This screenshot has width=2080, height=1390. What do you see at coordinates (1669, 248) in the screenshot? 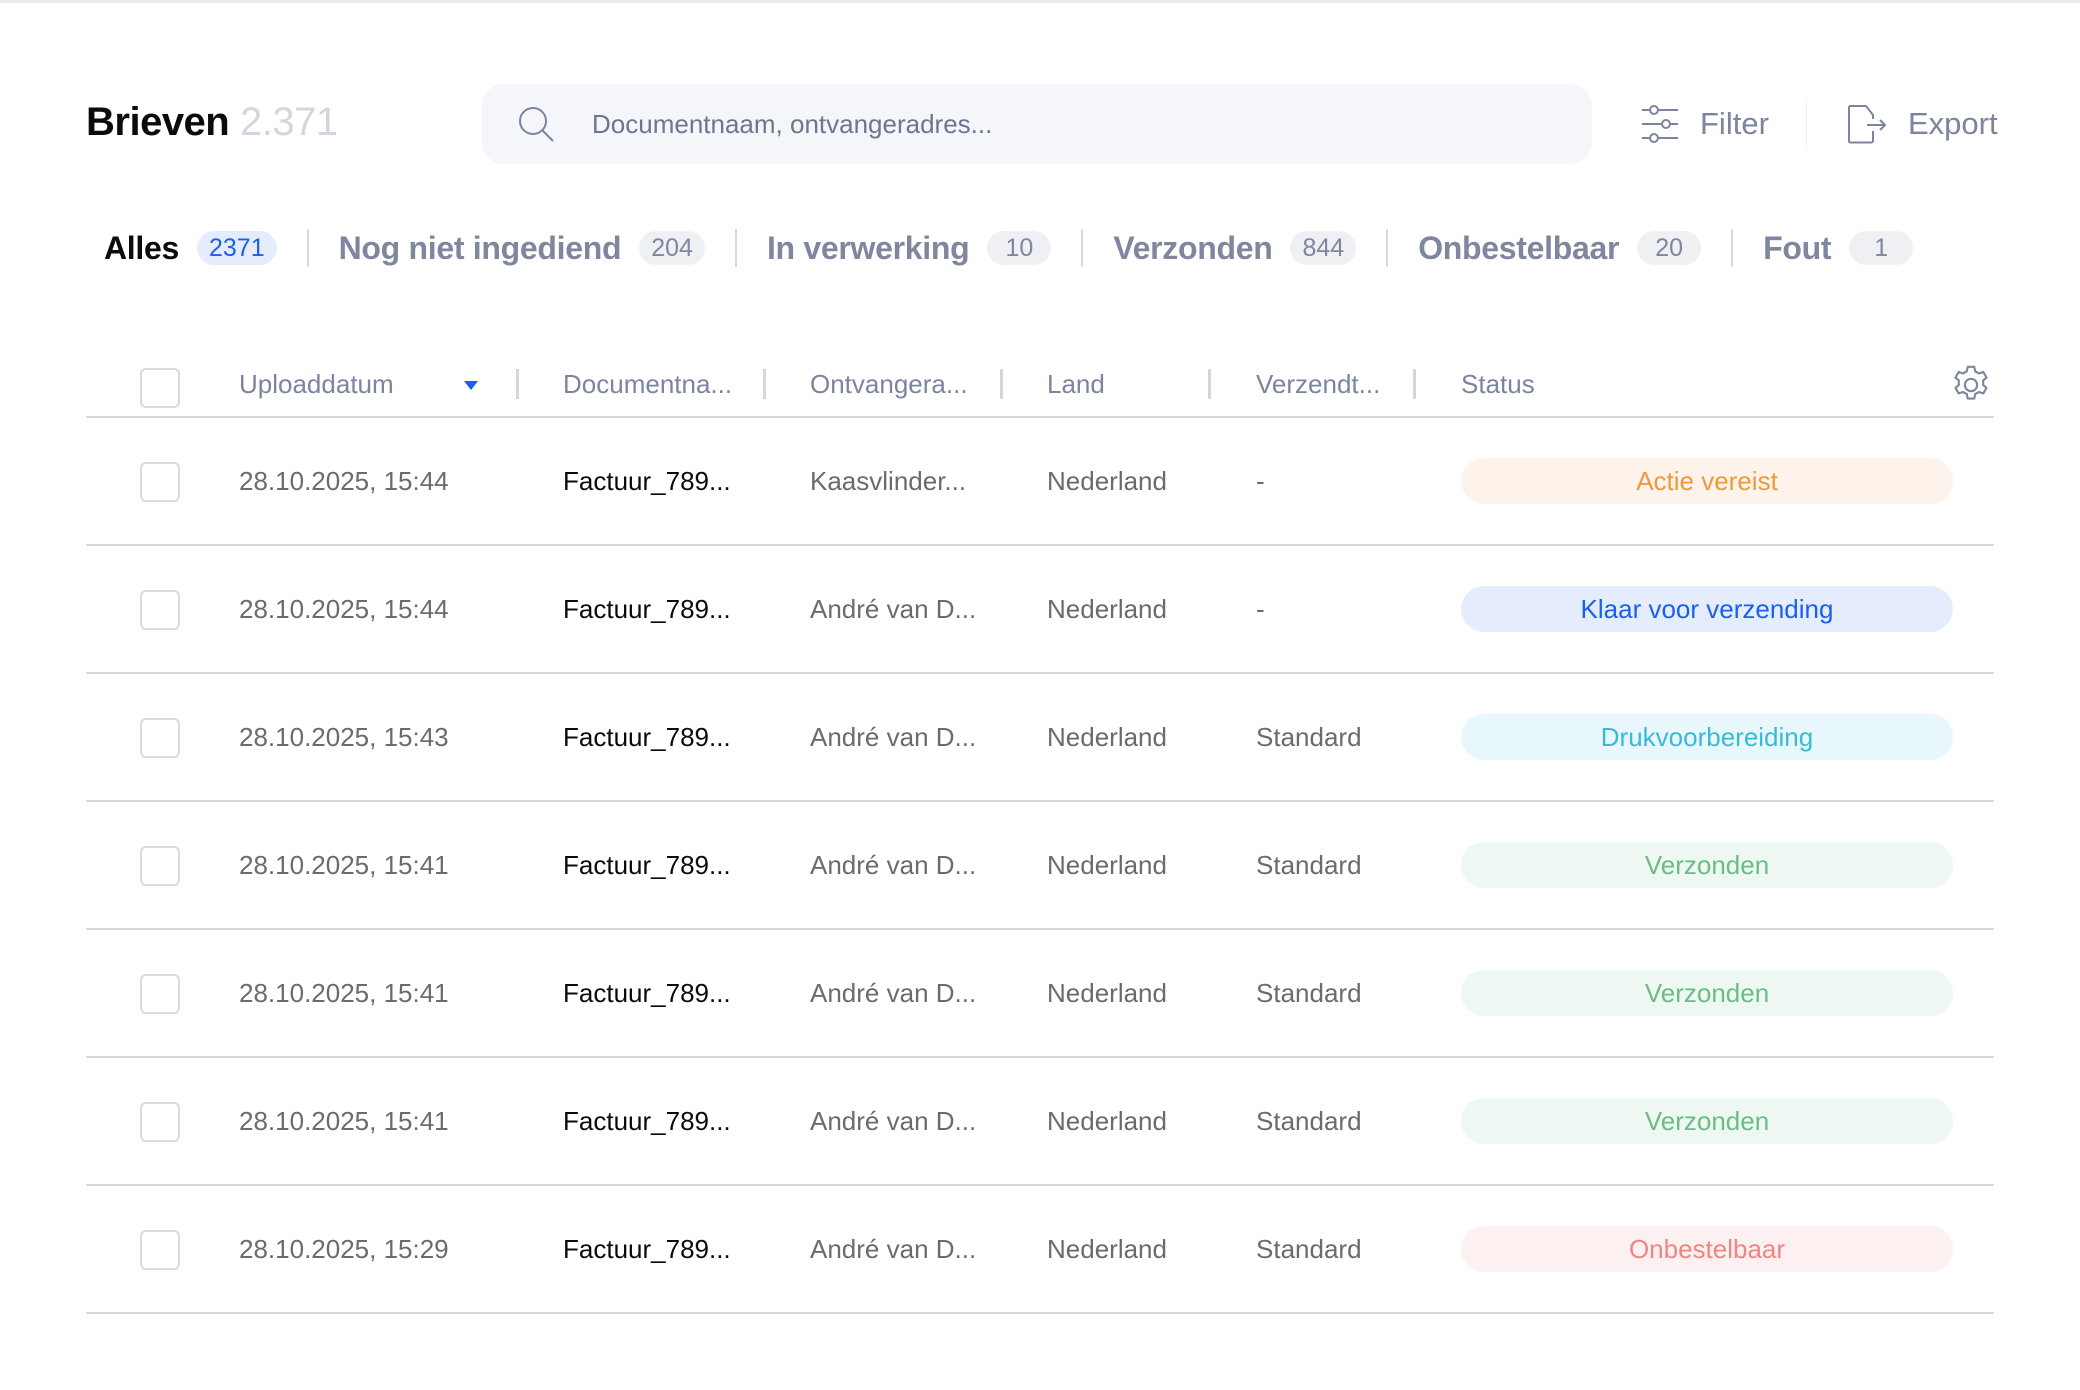
I see `tab-count-badge: 20` at bounding box center [1669, 248].